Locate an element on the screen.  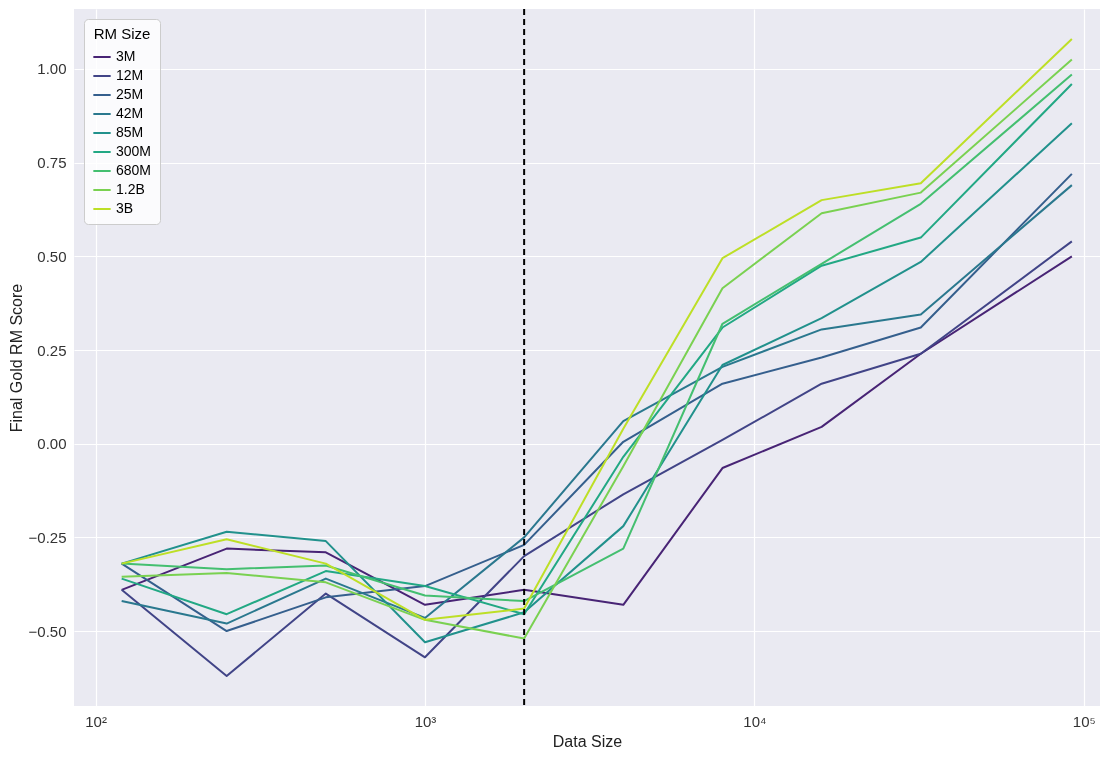
legend-label: 85M is located at coordinates (130, 132).